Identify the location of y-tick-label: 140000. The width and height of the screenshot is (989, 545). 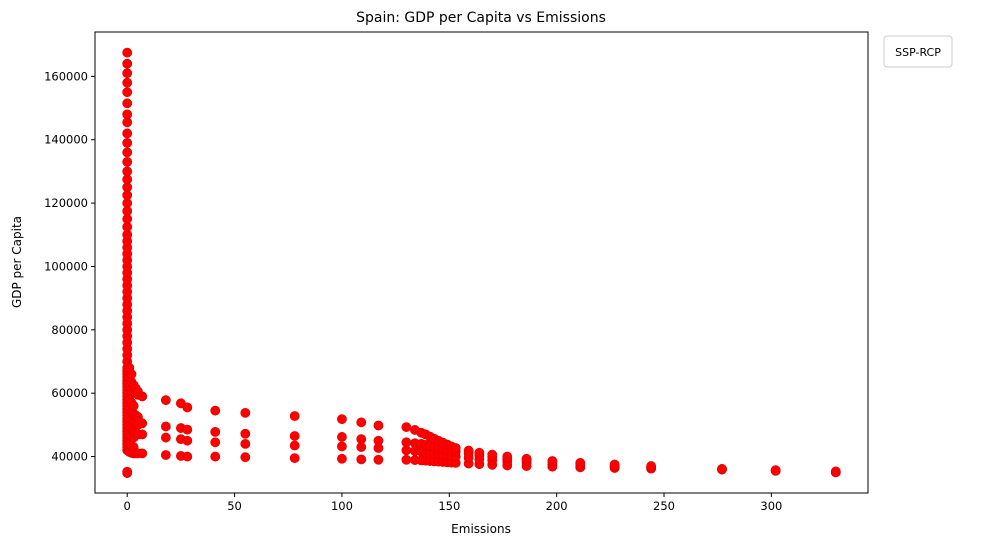
(66, 140).